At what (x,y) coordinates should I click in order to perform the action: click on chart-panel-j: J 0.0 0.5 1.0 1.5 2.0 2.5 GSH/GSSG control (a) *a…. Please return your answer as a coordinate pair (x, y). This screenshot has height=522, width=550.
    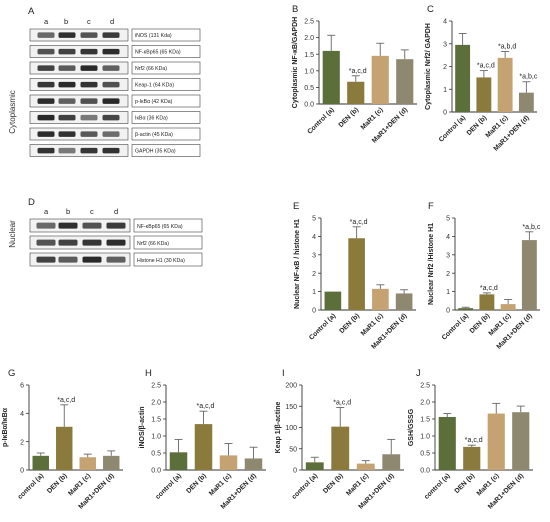
    Looking at the image, I should click on (470, 439).